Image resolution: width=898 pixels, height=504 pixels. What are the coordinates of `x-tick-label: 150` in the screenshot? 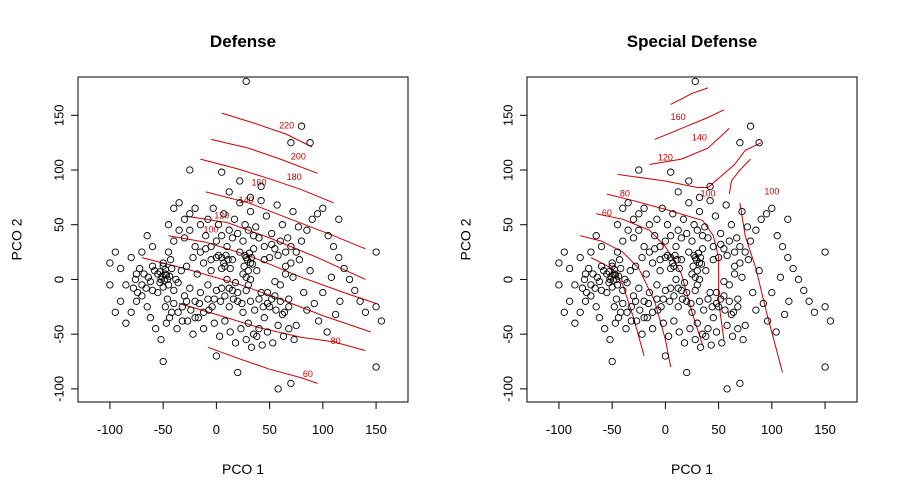 It's located at (825, 429).